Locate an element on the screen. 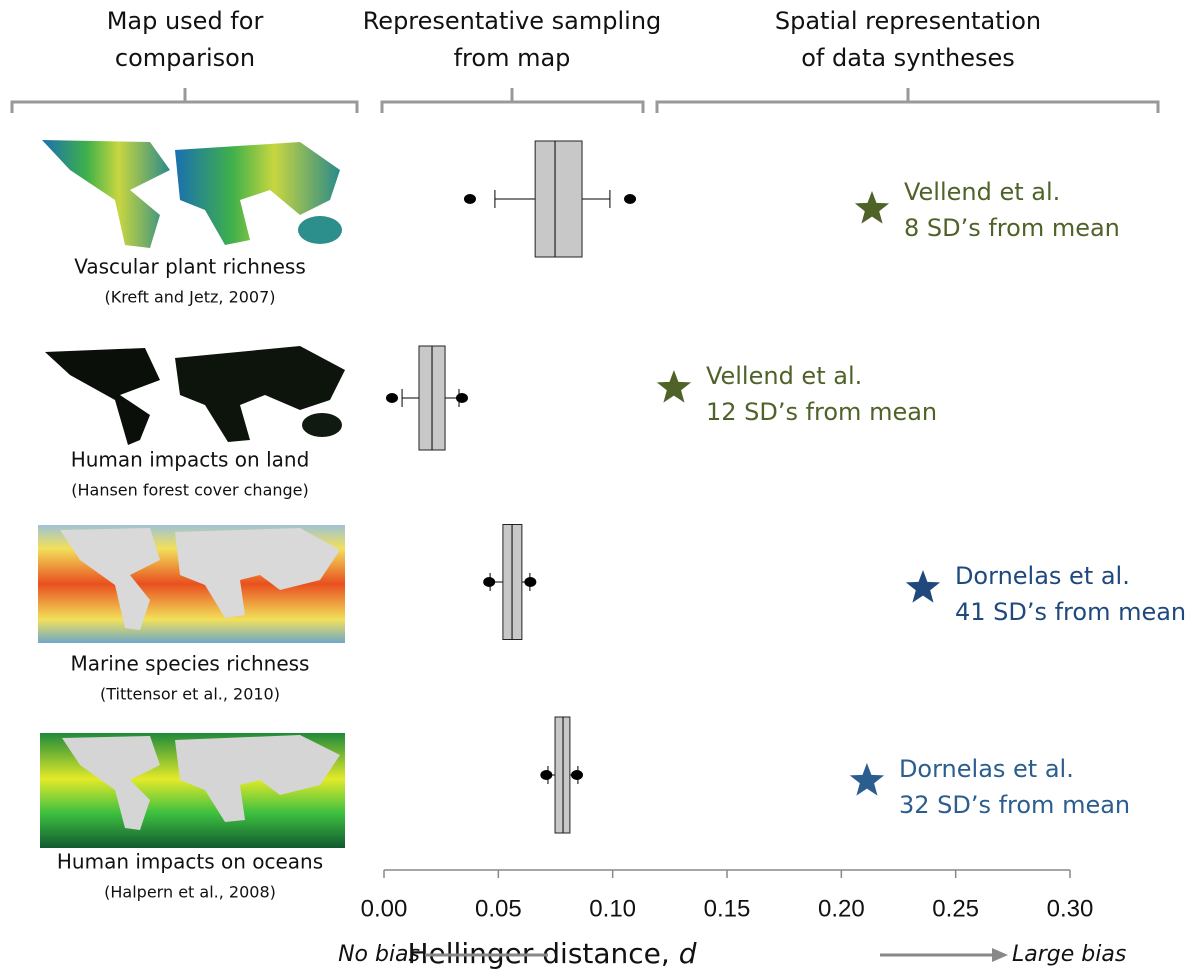  box is located at coordinates (558, 199).